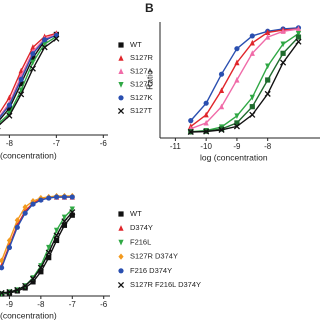  I want to click on legend-label: S127R, so click(142, 57).